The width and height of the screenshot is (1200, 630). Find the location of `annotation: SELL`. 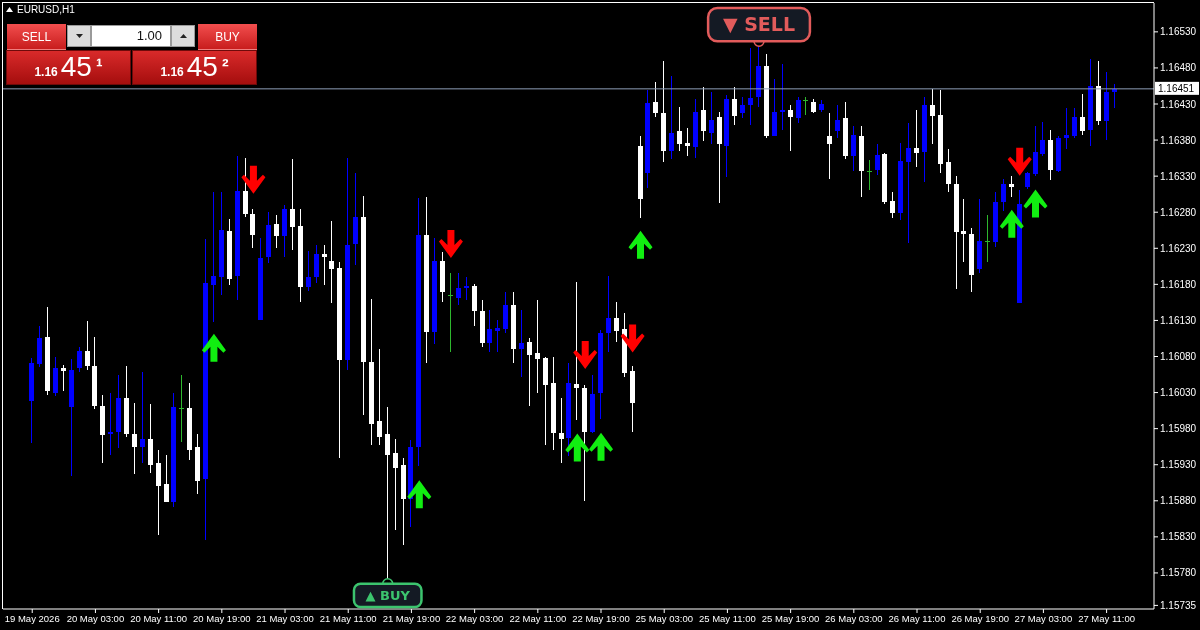

annotation: SELL is located at coordinates (36, 36).